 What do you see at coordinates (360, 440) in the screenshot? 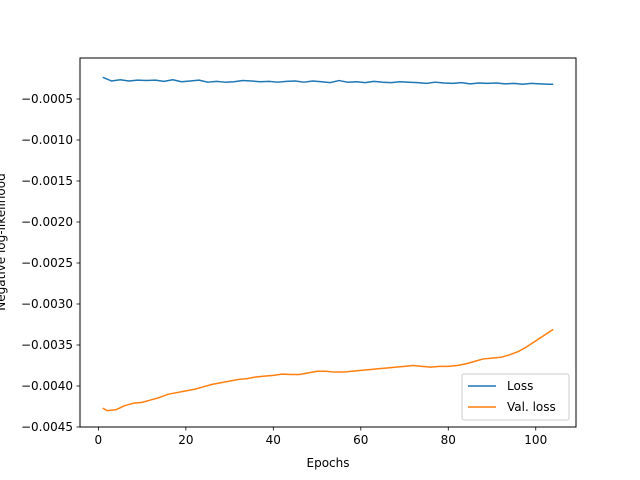
I see `x-tick-label: 60` at bounding box center [360, 440].